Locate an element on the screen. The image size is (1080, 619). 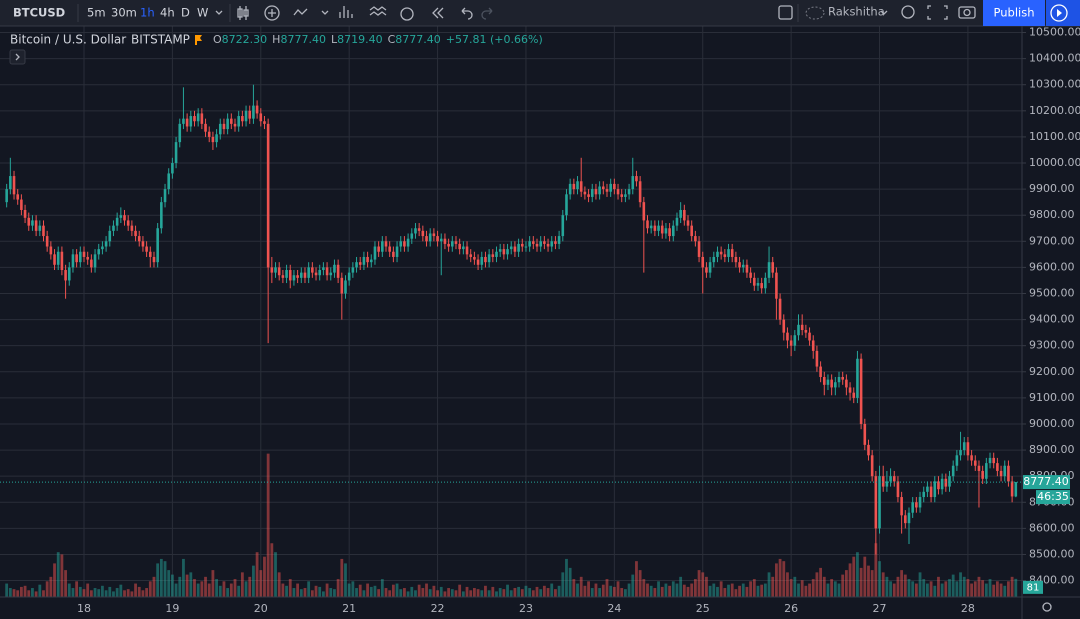
countdown-tag is located at coordinates (1053, 497).